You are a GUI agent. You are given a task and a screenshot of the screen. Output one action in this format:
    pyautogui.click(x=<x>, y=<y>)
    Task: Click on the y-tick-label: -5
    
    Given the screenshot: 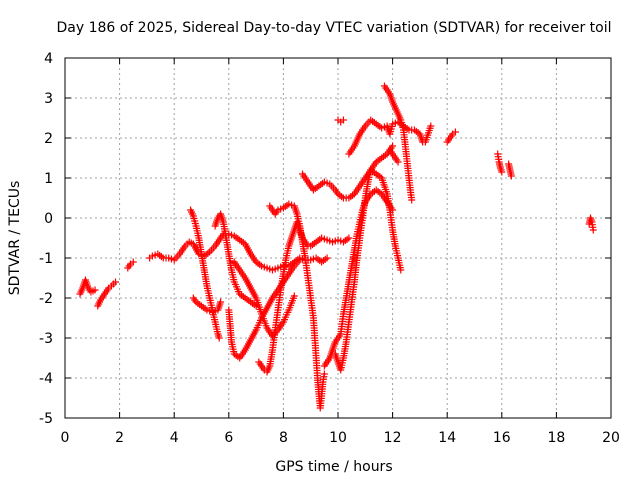 What is the action you would take?
    pyautogui.click(x=46, y=419)
    